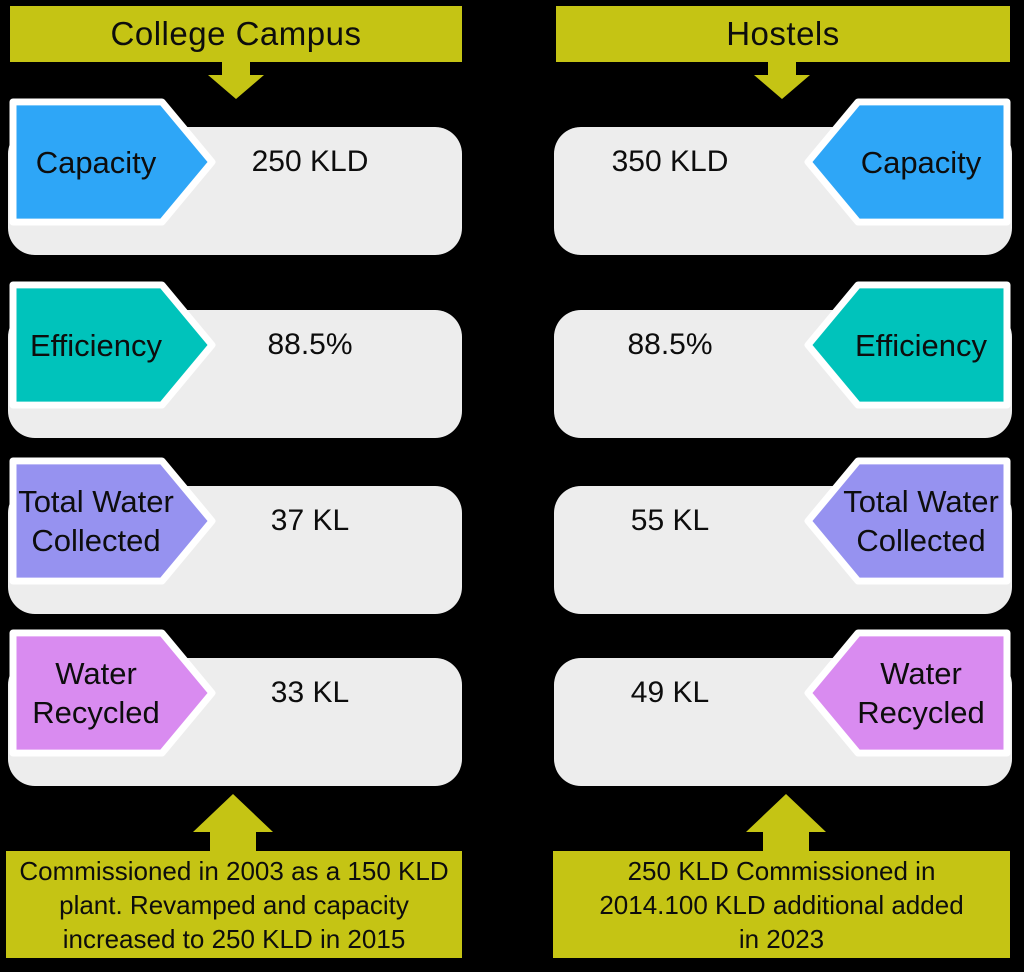  Describe the element at coordinates (670, 520) in the screenshot. I see `total-water-collected-value: 55 KL` at that location.